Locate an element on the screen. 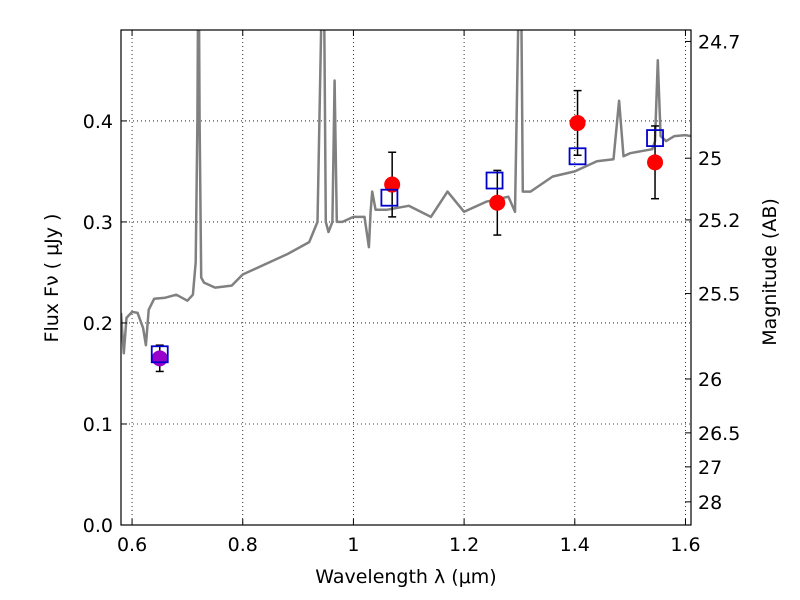 The height and width of the screenshot is (600, 800). y-tick-label: 0.1 is located at coordinates (98, 425).